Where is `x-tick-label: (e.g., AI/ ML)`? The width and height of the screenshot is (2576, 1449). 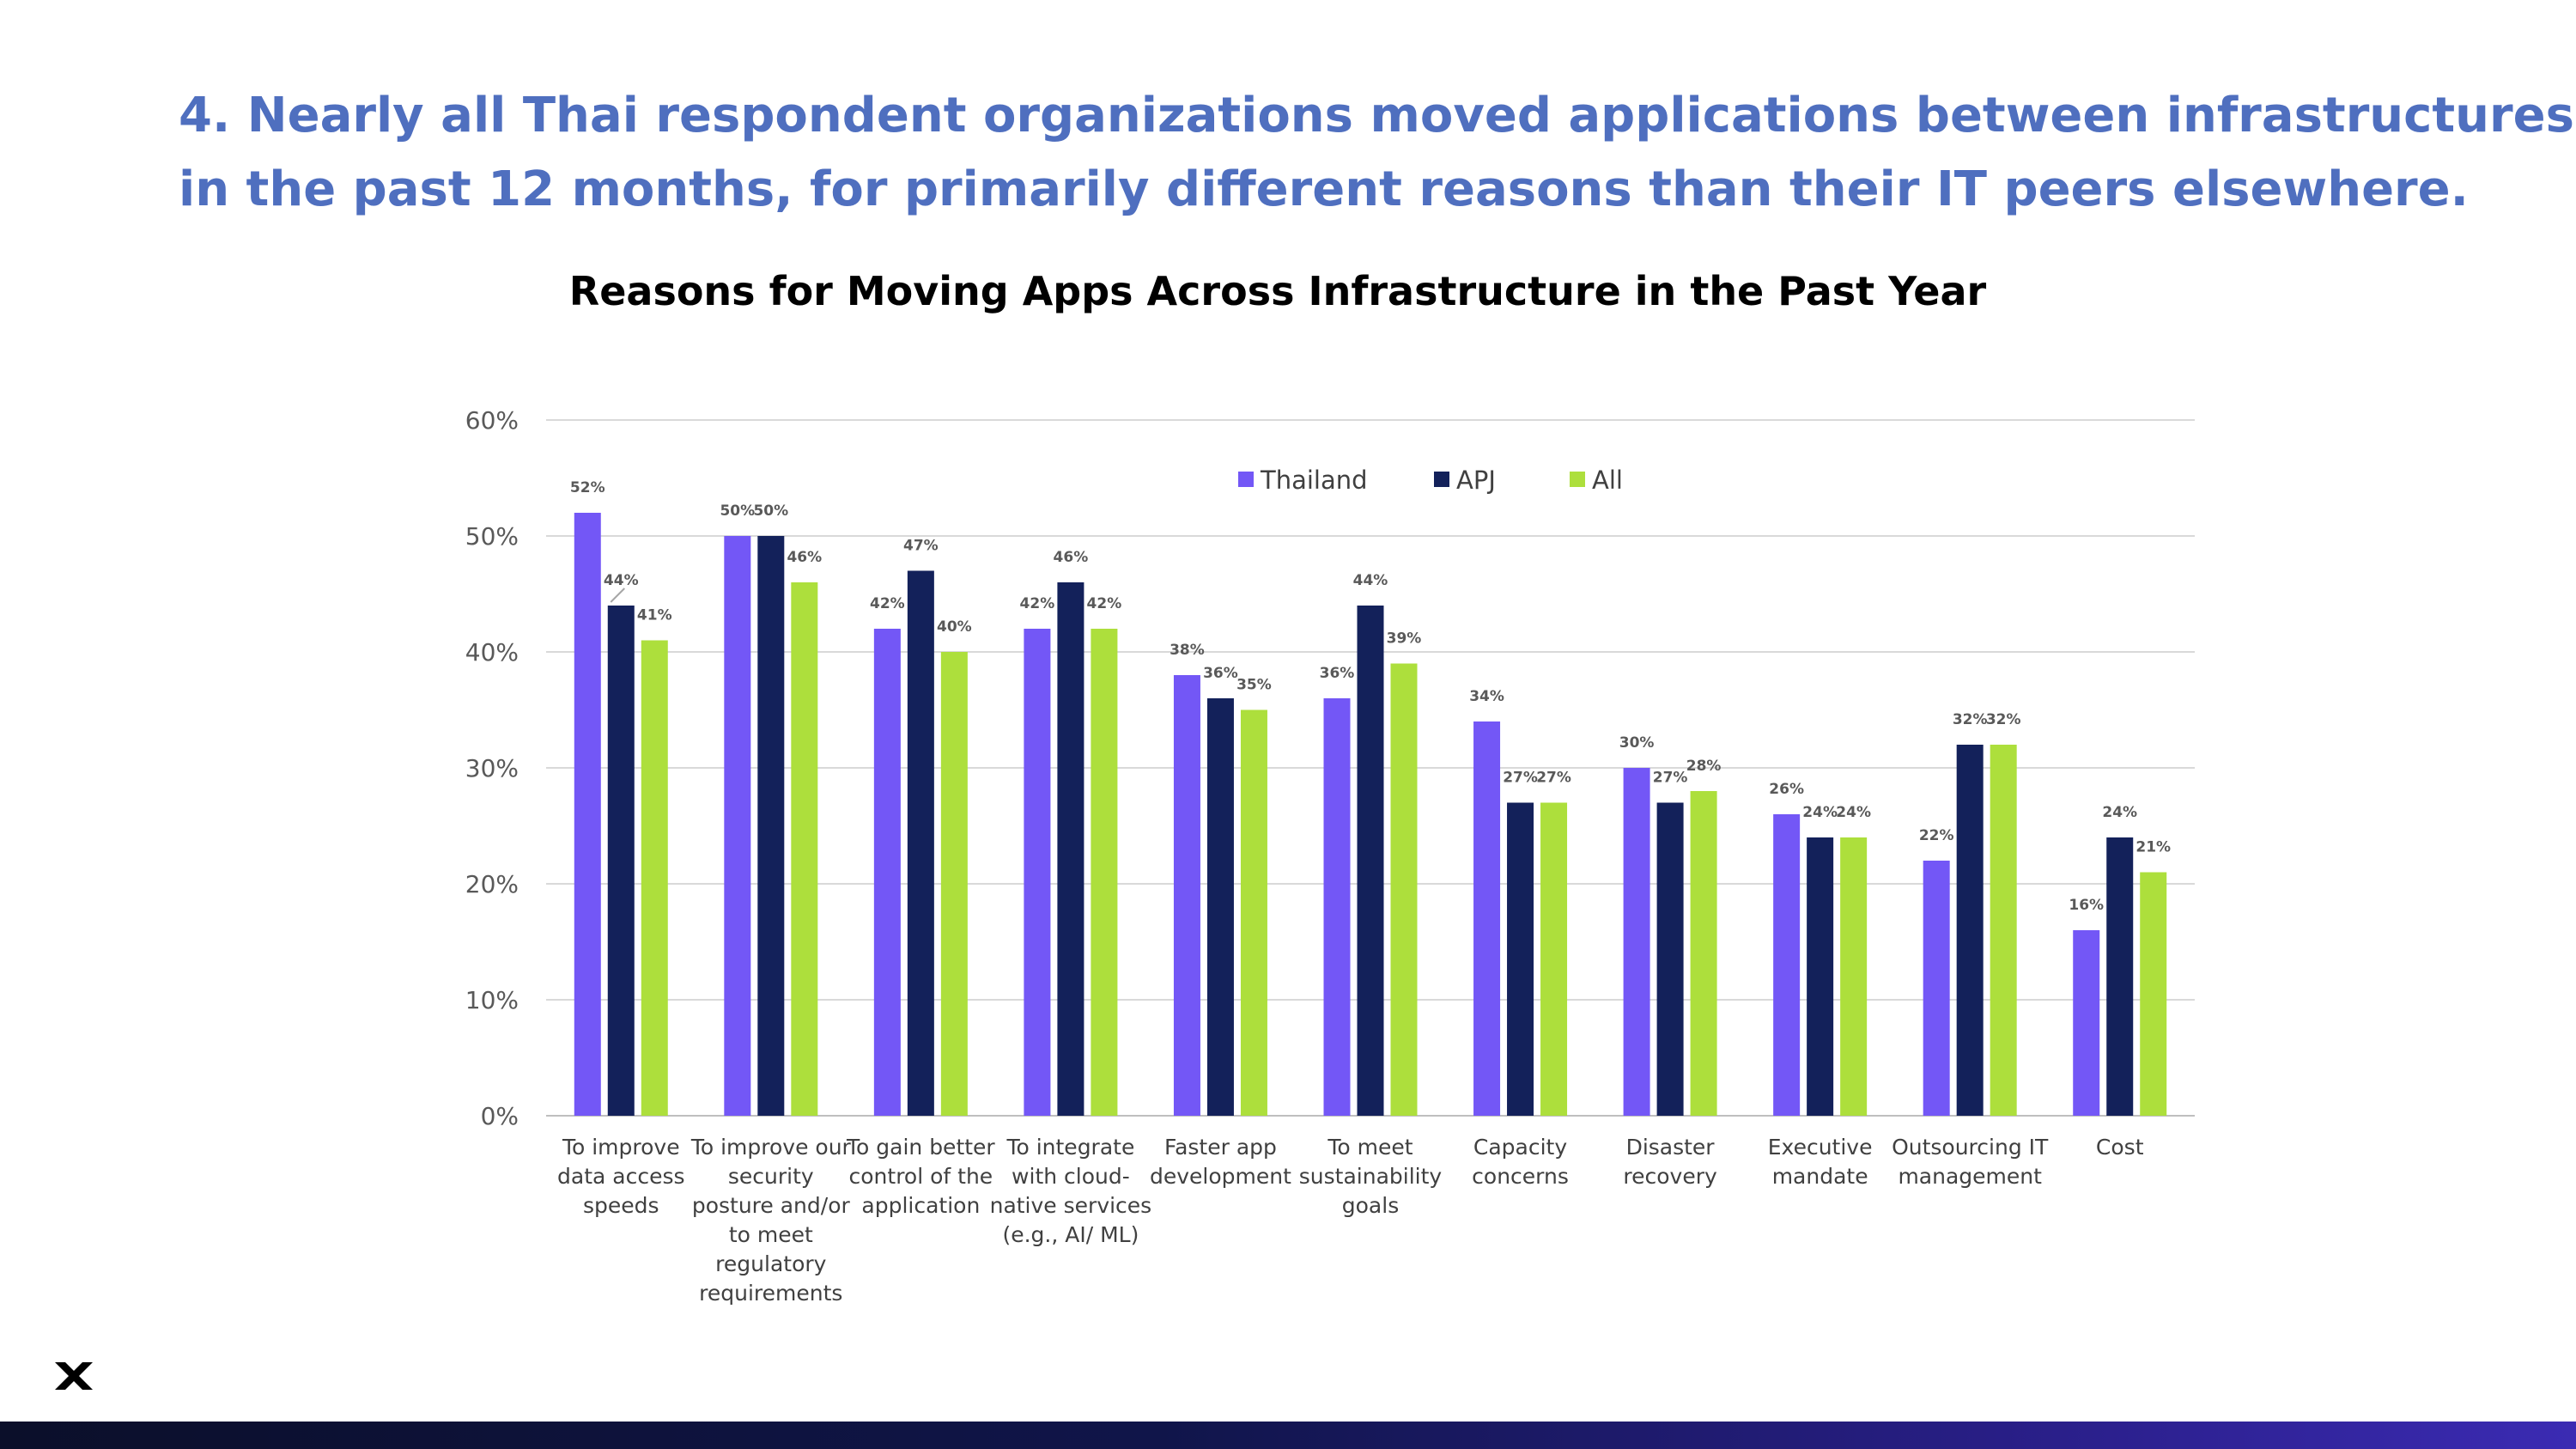
x-tick-label: (e.g., AI/ ML) is located at coordinates (1071, 1234).